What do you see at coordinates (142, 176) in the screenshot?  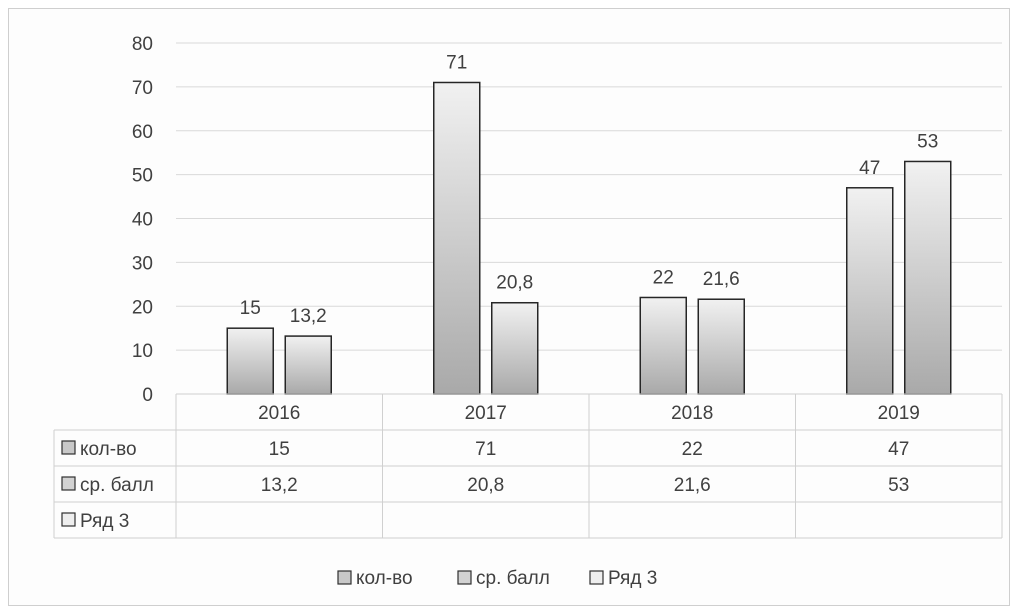 I see `y-tick-label: 50` at bounding box center [142, 176].